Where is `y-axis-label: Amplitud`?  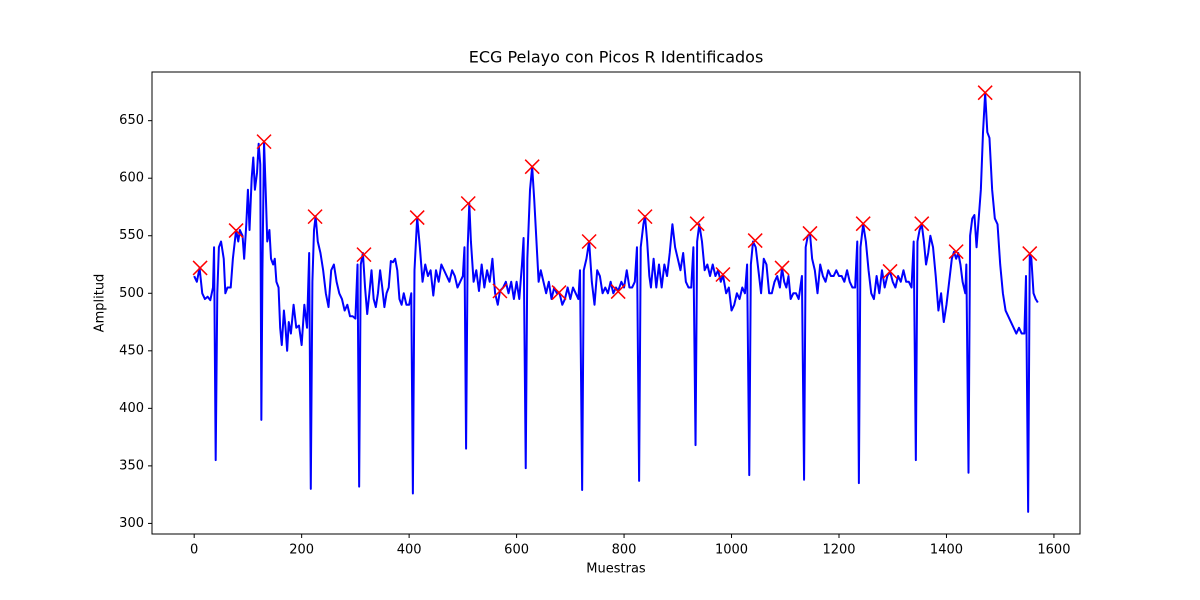
y-axis-label: Amplitud is located at coordinates (100, 303).